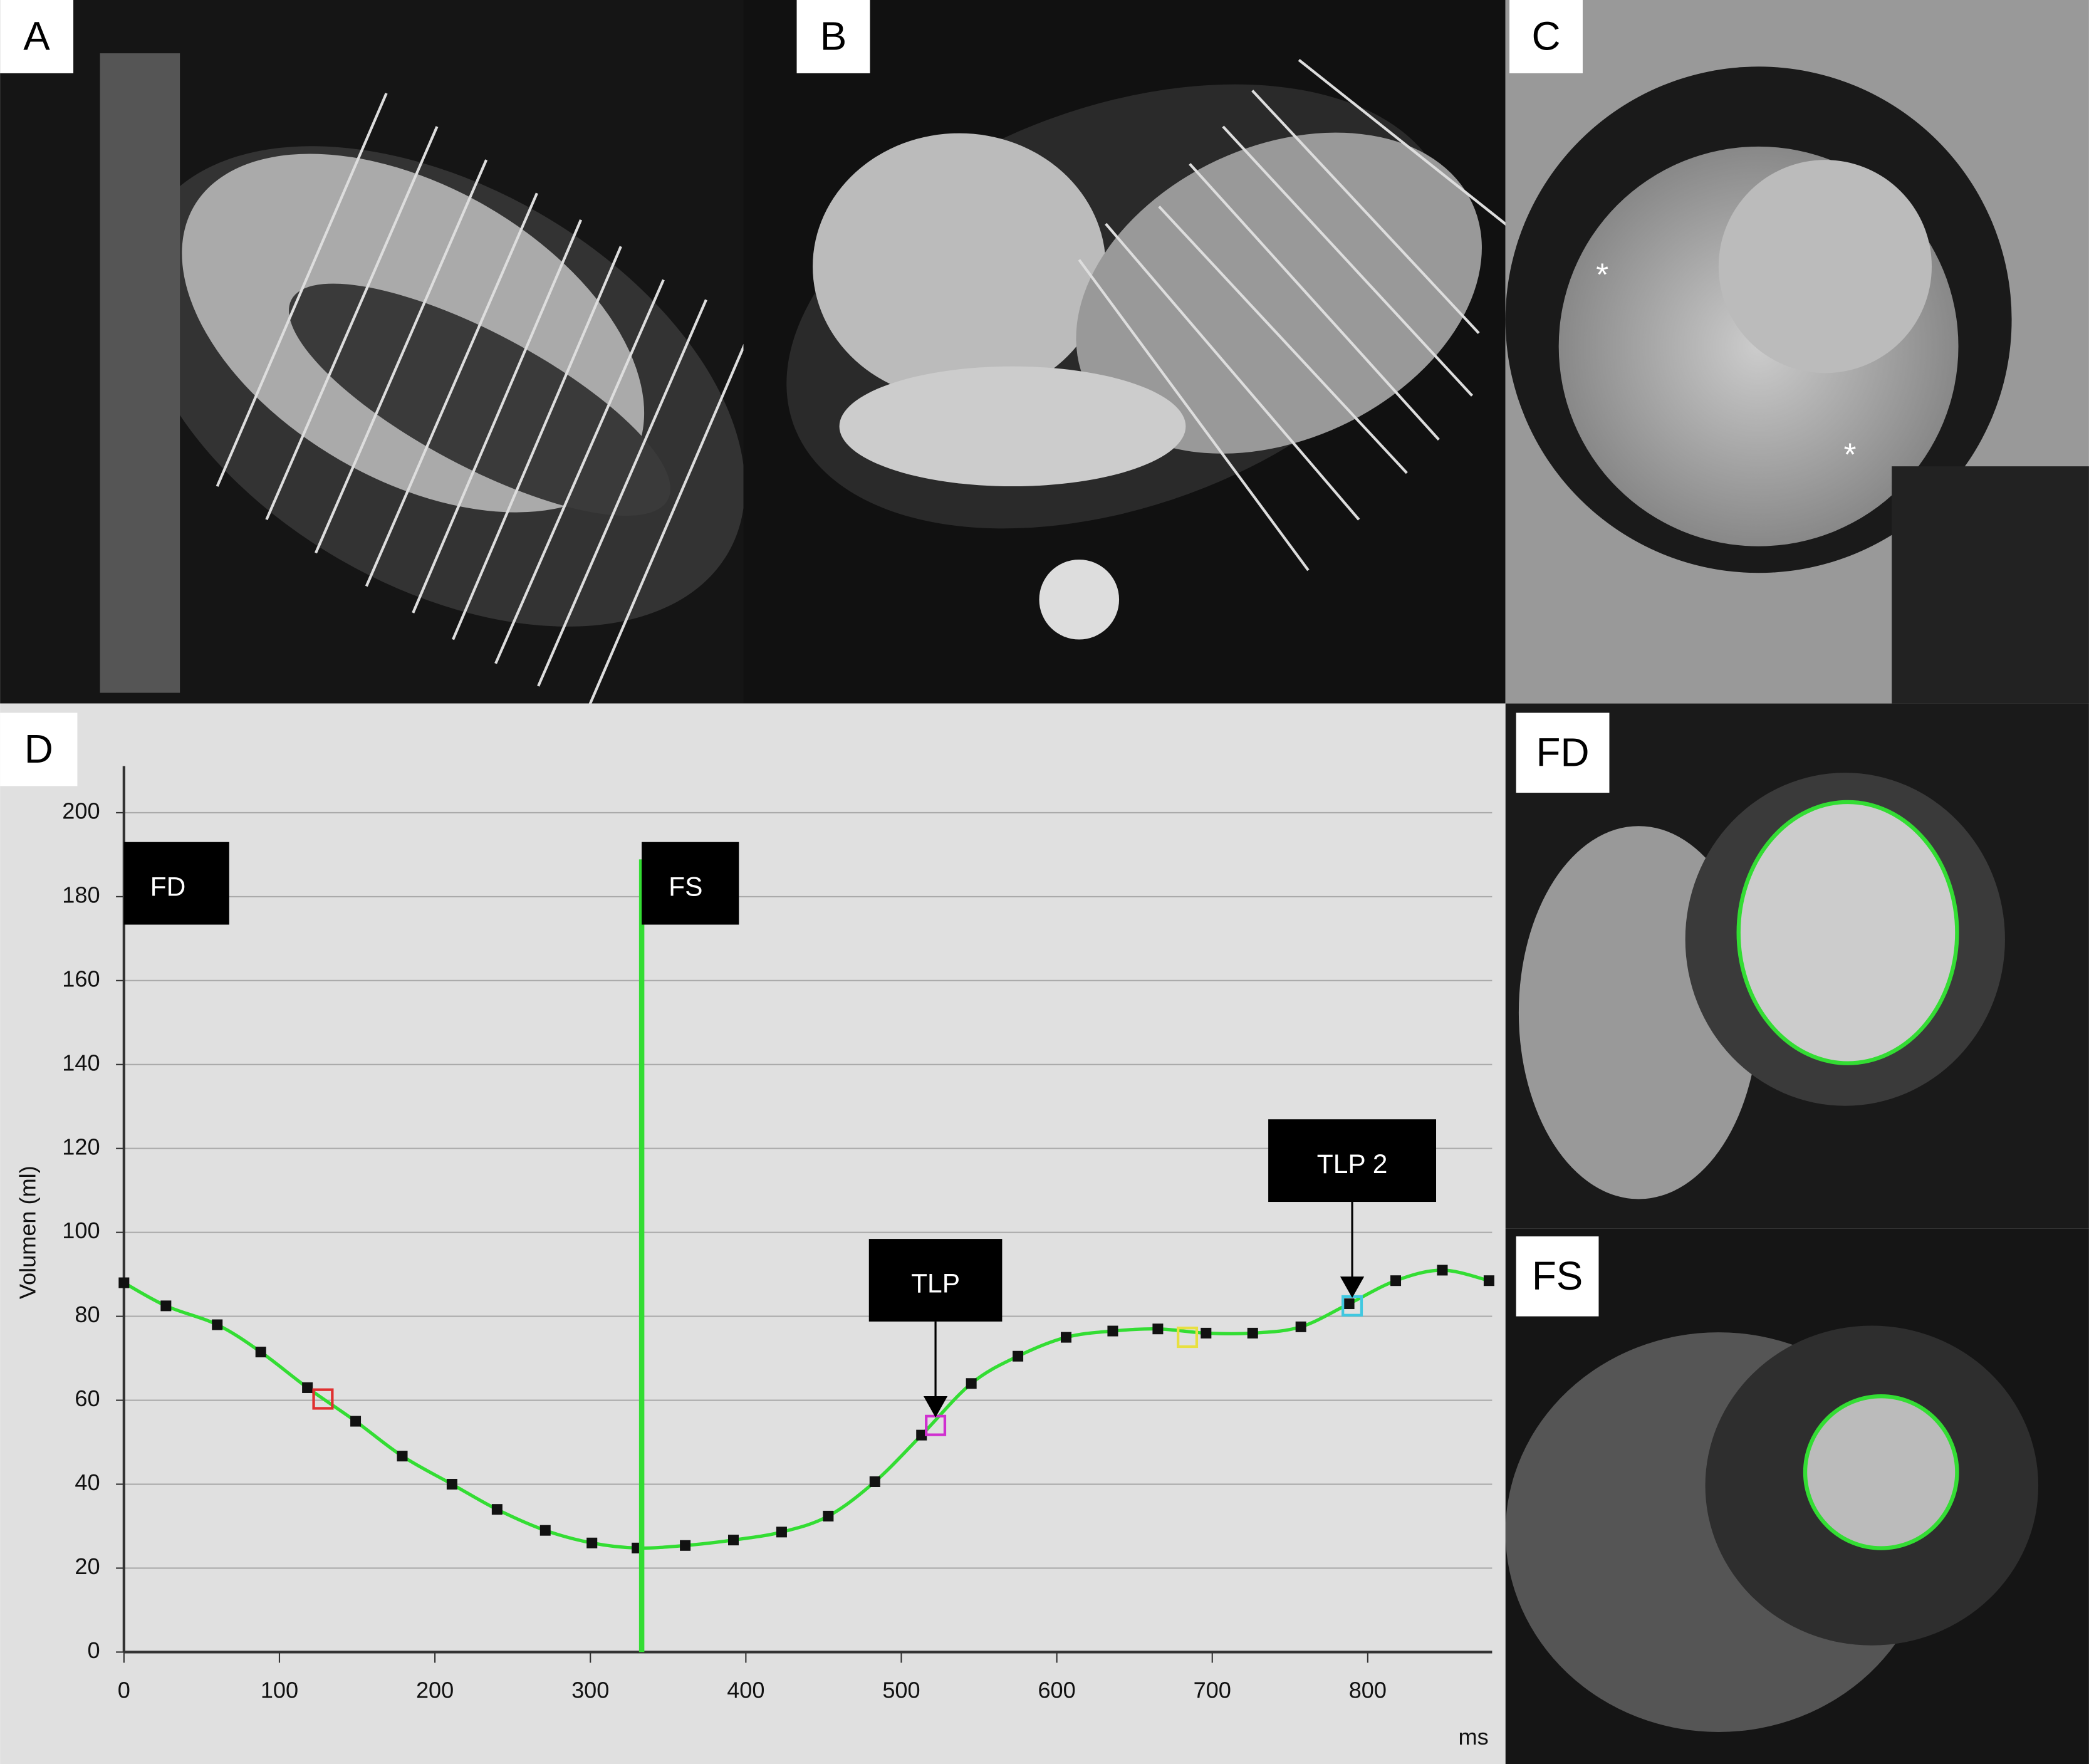 The width and height of the screenshot is (2089, 1764). I want to click on panel-fs-image, so click(1797, 1496).